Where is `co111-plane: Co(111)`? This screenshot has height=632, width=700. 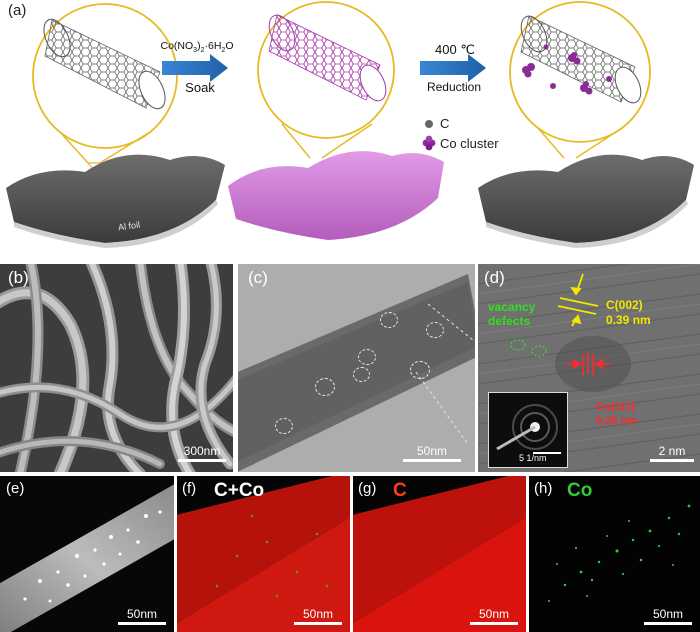 co111-plane: Co(111) is located at coordinates (616, 407).